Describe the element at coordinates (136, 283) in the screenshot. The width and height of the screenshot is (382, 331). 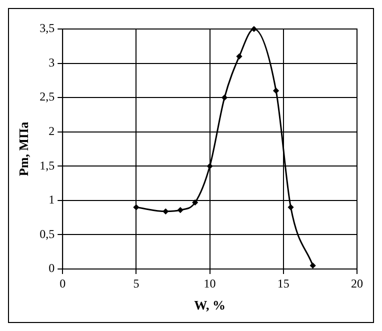
I see `x-tick-label: 5` at that location.